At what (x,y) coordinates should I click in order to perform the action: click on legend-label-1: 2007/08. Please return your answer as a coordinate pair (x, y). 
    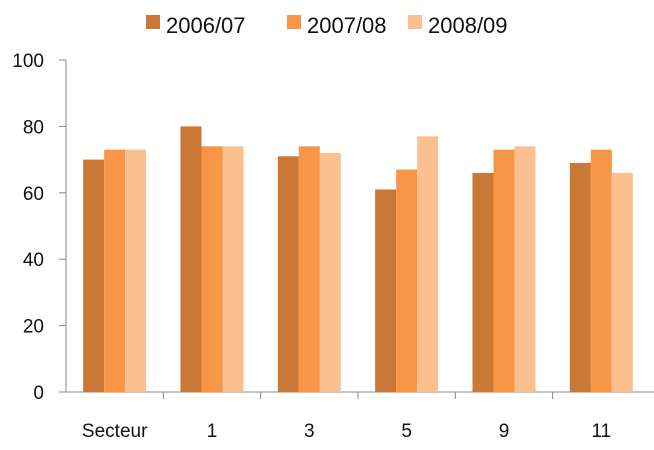
    Looking at the image, I should click on (347, 25).